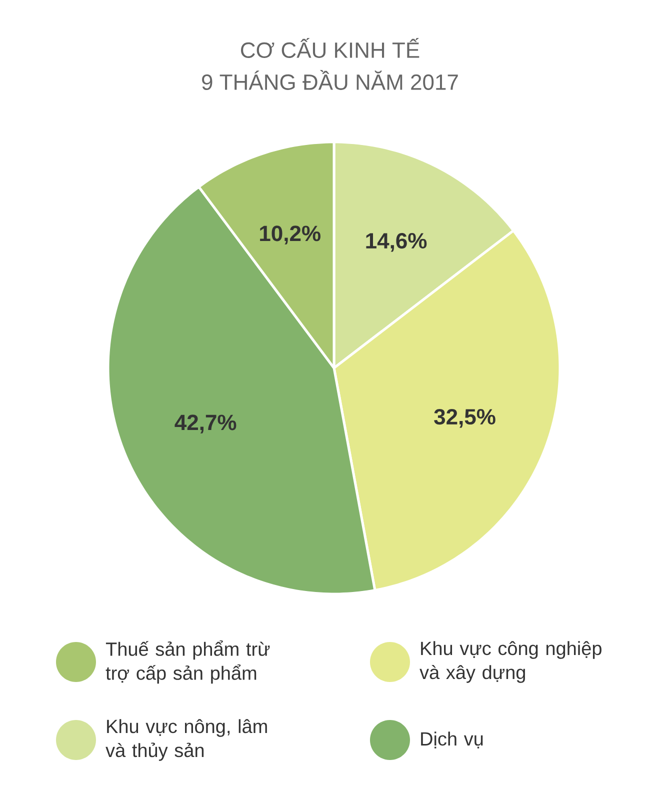  Describe the element at coordinates (330, 80) in the screenshot. I see `chart-subtitle: 9 THÁNG ĐẦU NĂM 2017` at that location.